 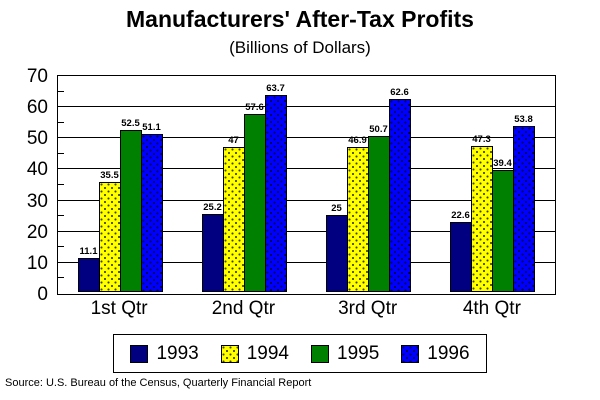 I want to click on bar-1994: 47.3, so click(x=481, y=213).